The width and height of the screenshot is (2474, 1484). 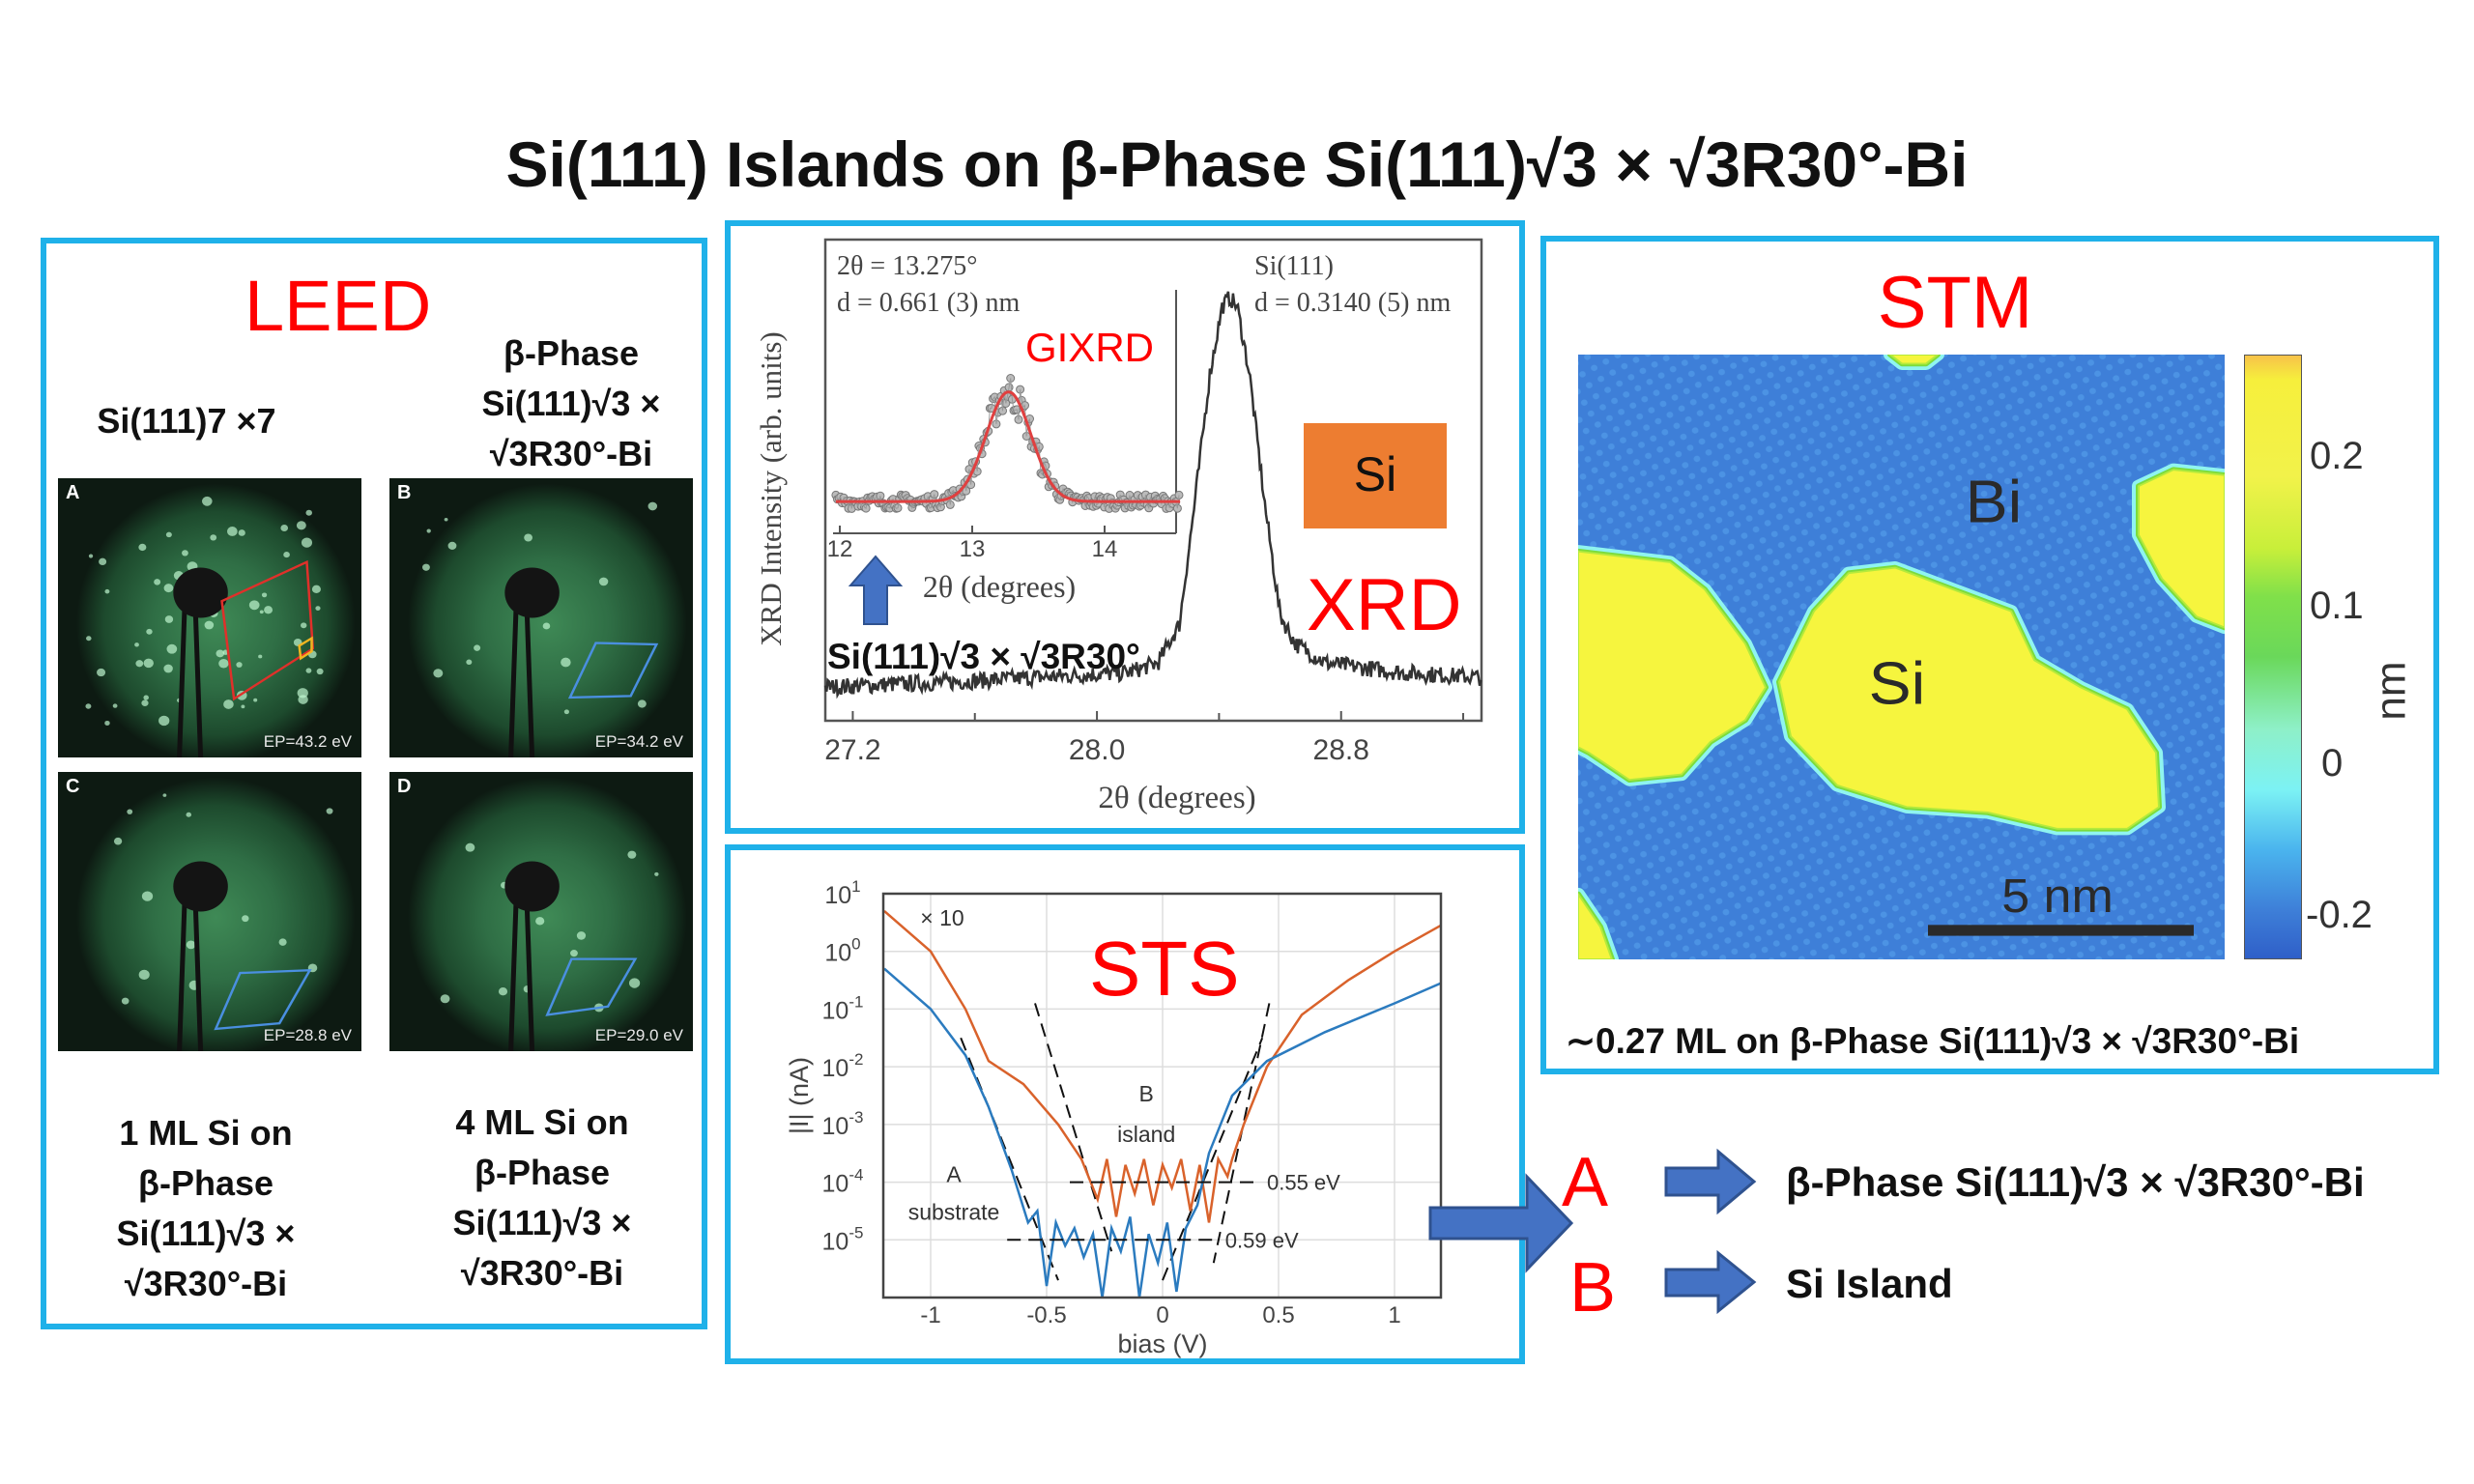 What do you see at coordinates (856, 1232) in the screenshot?
I see `y-tick-exponent: -5` at bounding box center [856, 1232].